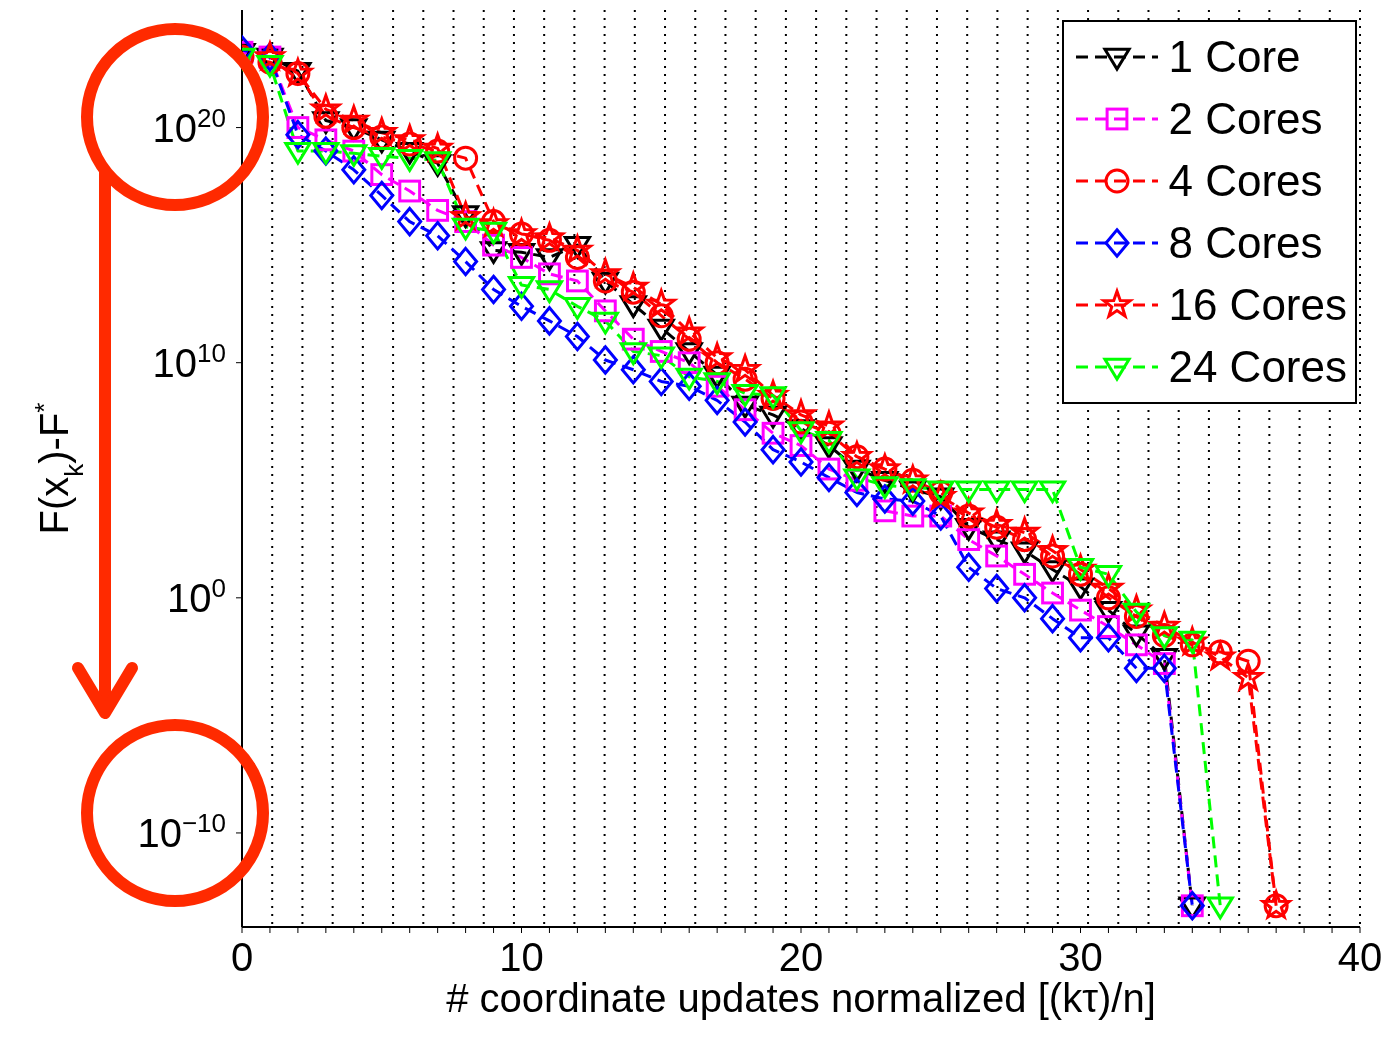 The width and height of the screenshot is (1393, 1042). I want to click on legend-label: 1 Core, so click(1234, 56).